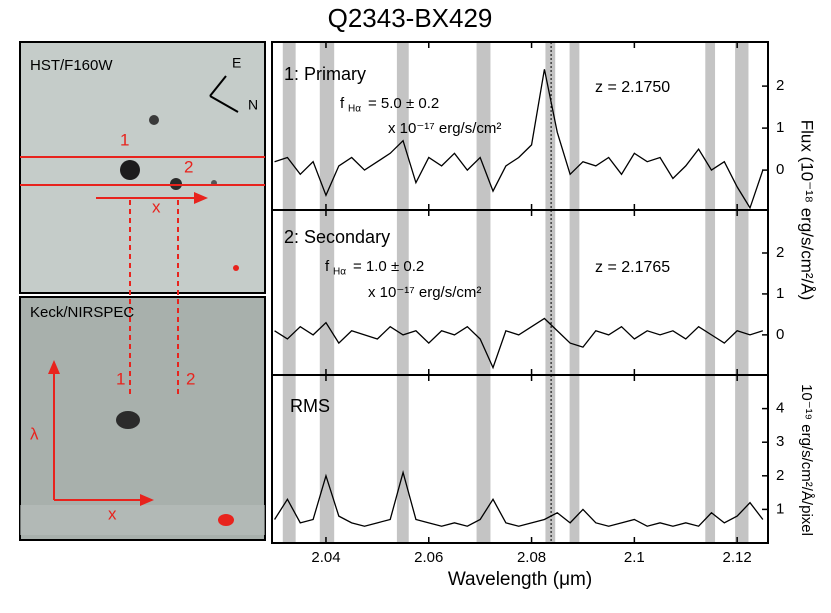 The height and width of the screenshot is (613, 831). I want to click on figure-title: Q2343-BX429, so click(410, 18).